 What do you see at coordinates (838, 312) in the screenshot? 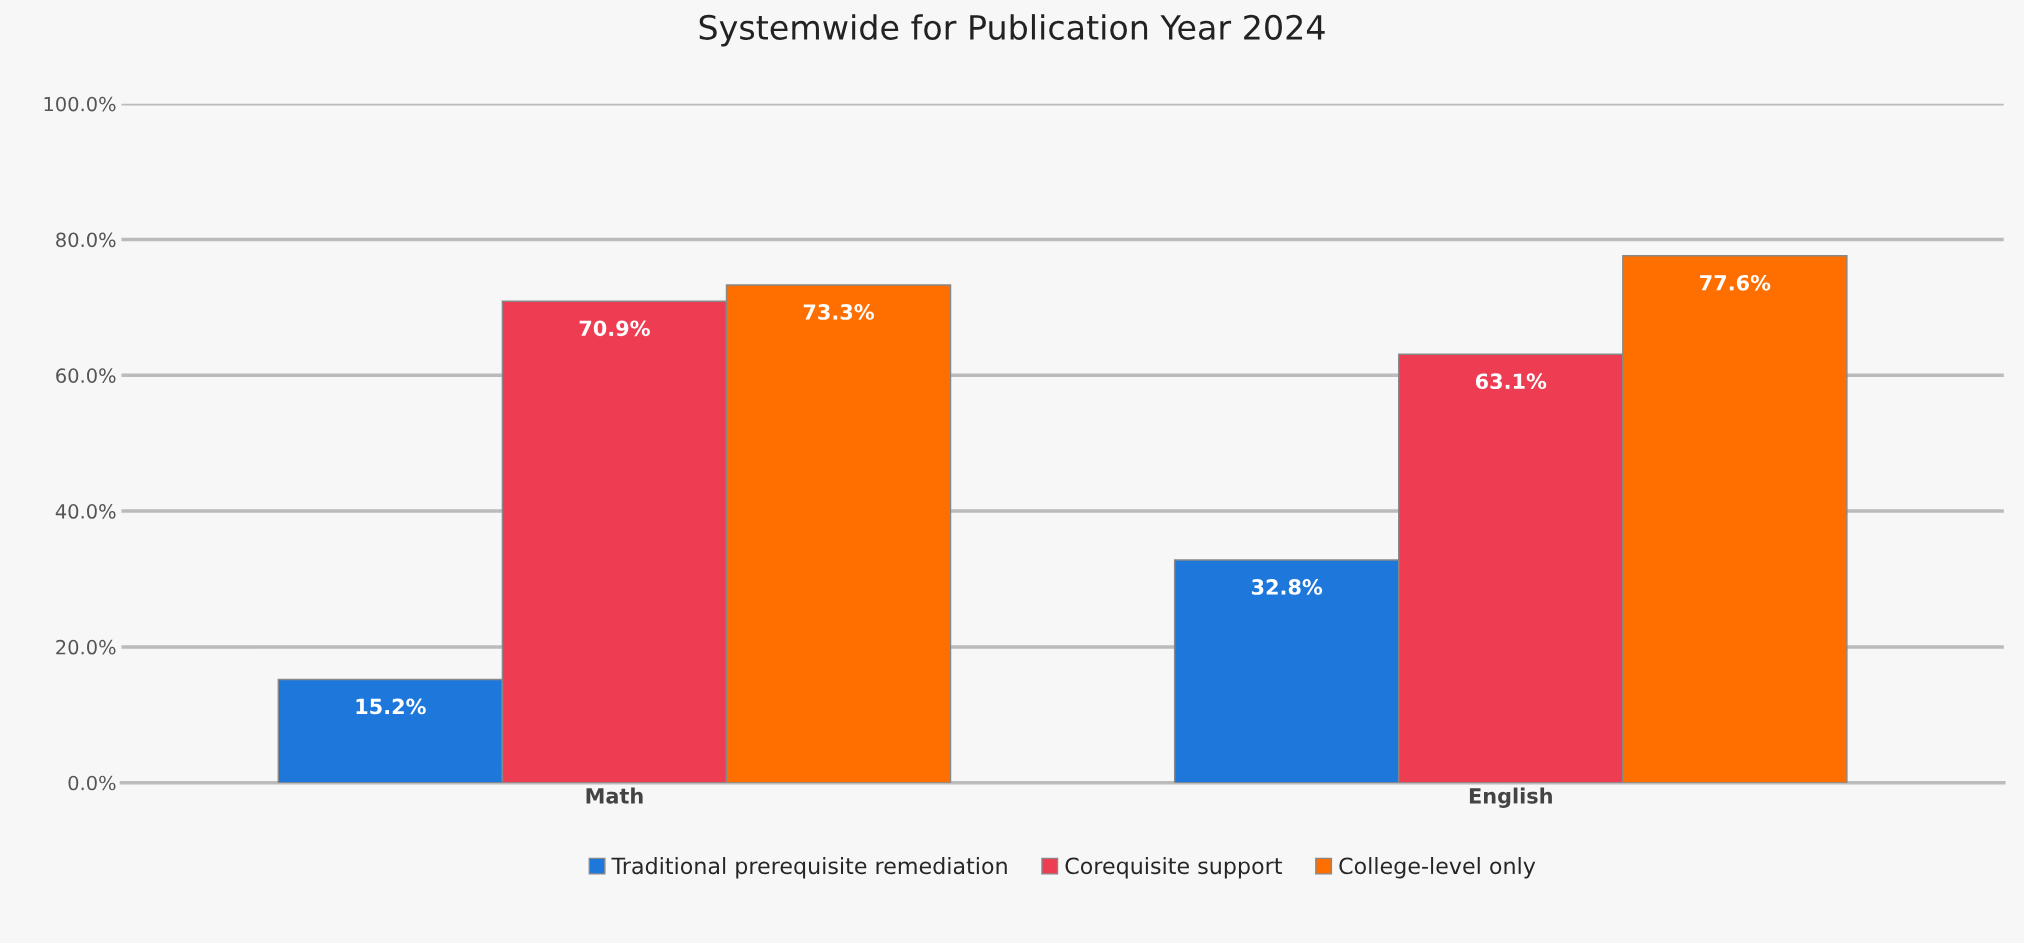
I see `text: 73.3%` at bounding box center [838, 312].